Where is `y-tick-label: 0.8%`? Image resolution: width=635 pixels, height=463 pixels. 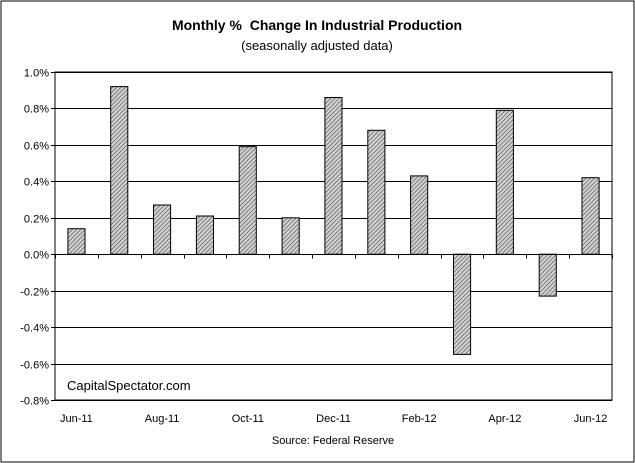 y-tick-label: 0.8% is located at coordinates (36, 110).